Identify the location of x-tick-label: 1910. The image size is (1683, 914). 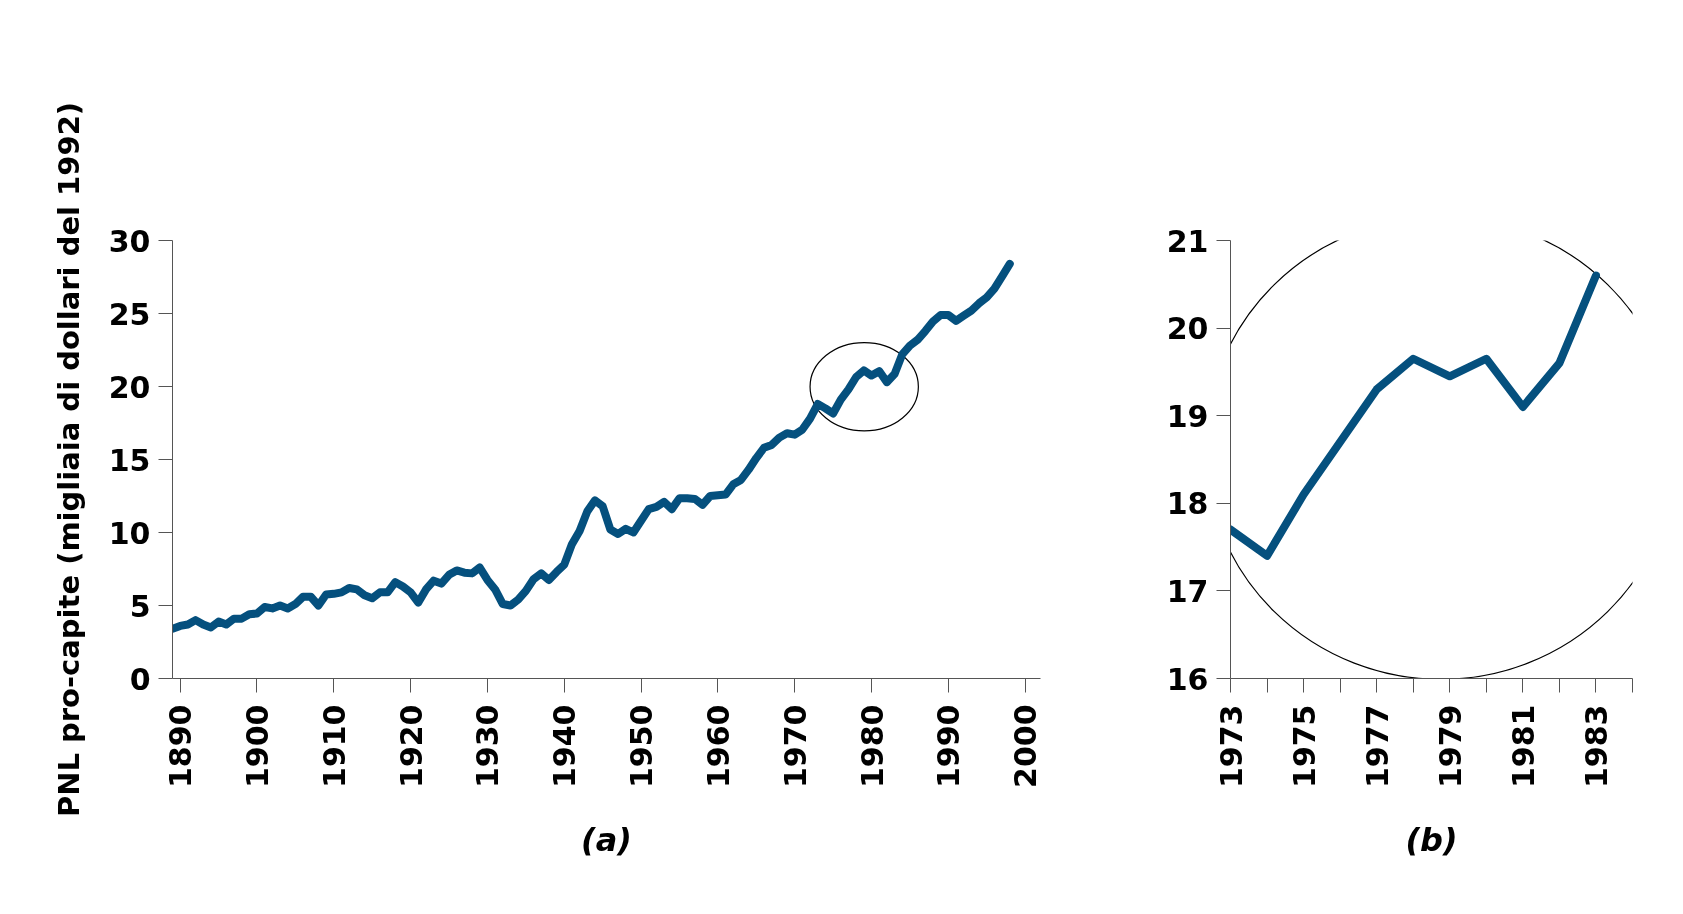
(334, 746).